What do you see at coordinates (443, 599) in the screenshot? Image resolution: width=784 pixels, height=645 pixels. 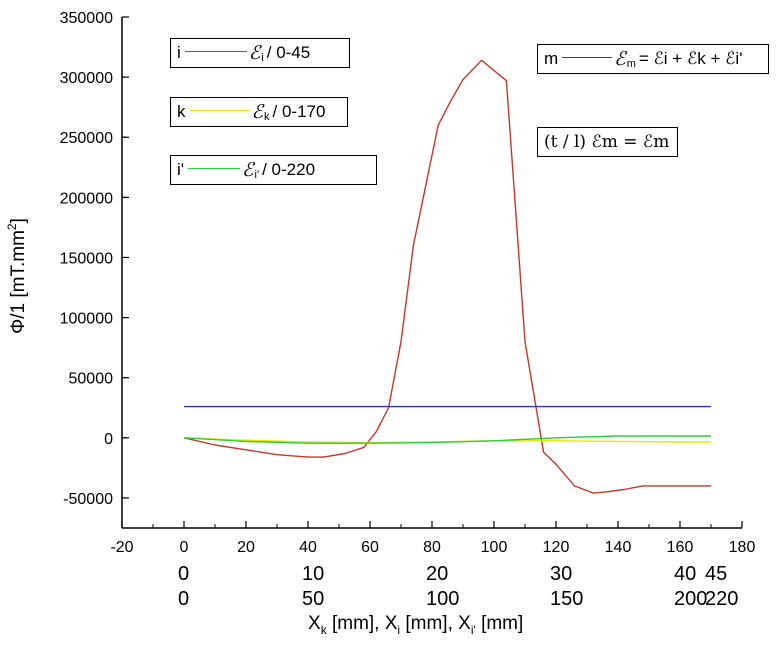 I see `x-tick-i-label: 100` at bounding box center [443, 599].